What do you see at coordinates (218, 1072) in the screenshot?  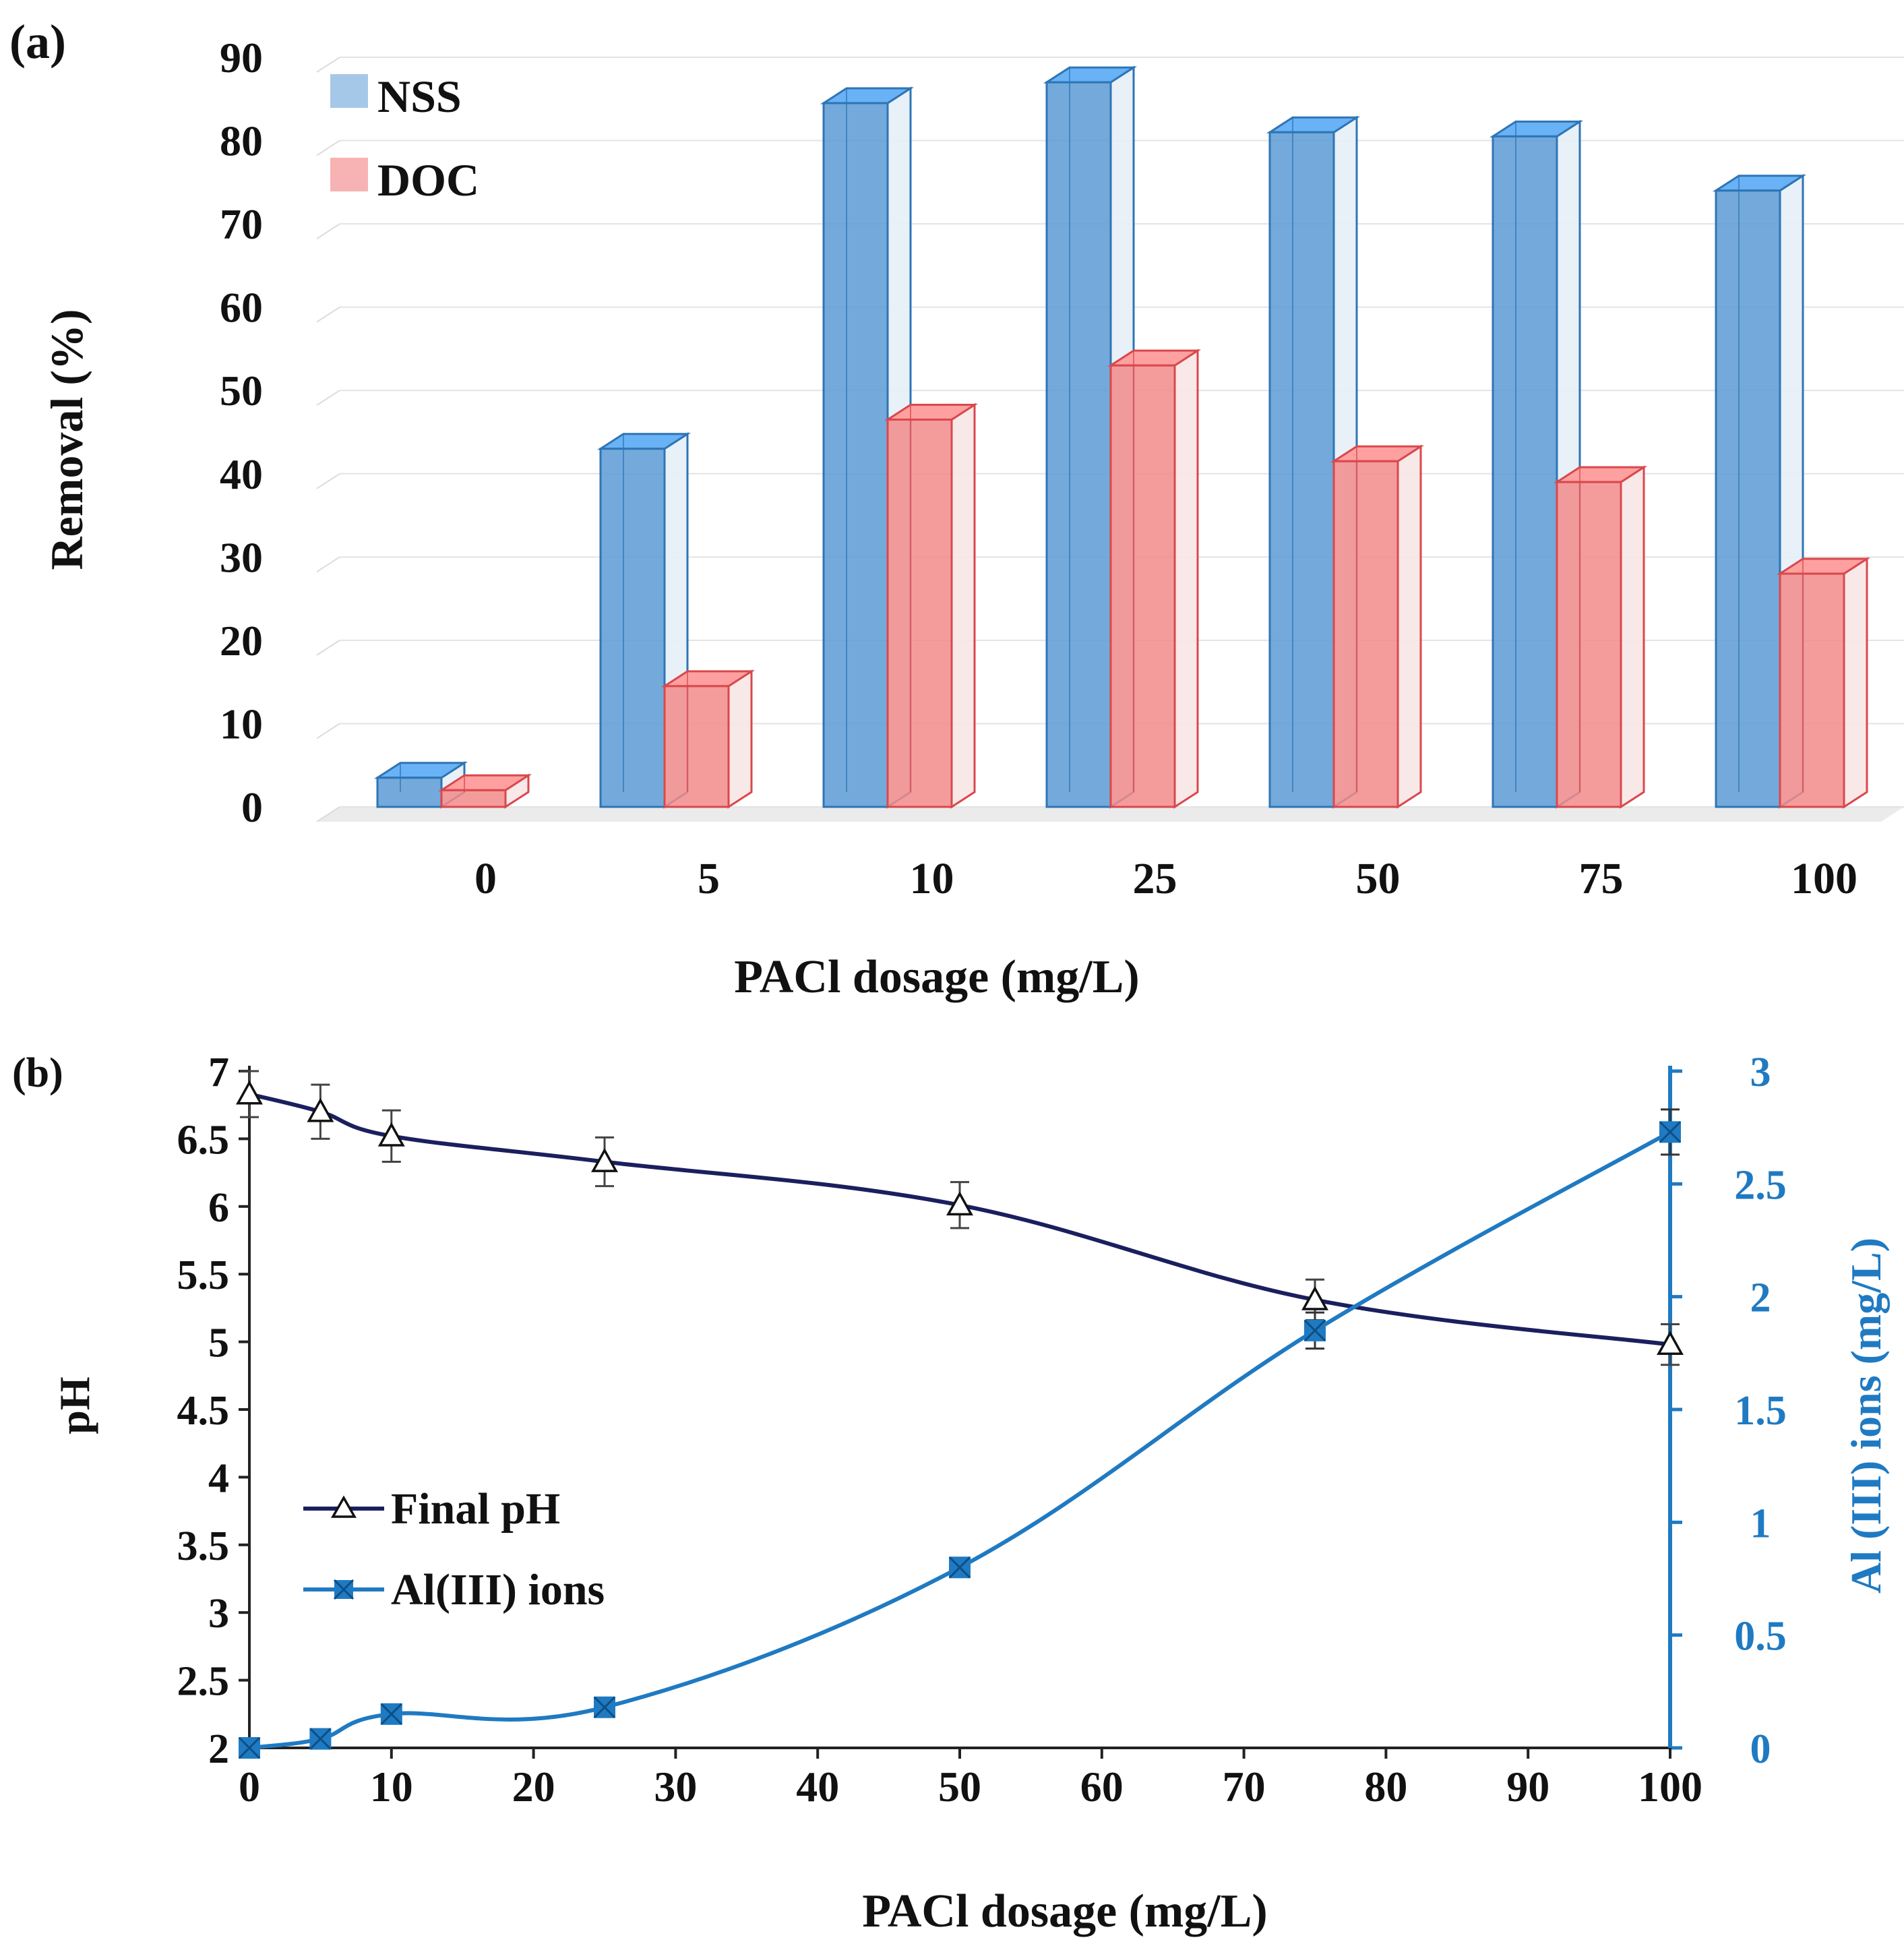 I see `left-tick-label: 7` at bounding box center [218, 1072].